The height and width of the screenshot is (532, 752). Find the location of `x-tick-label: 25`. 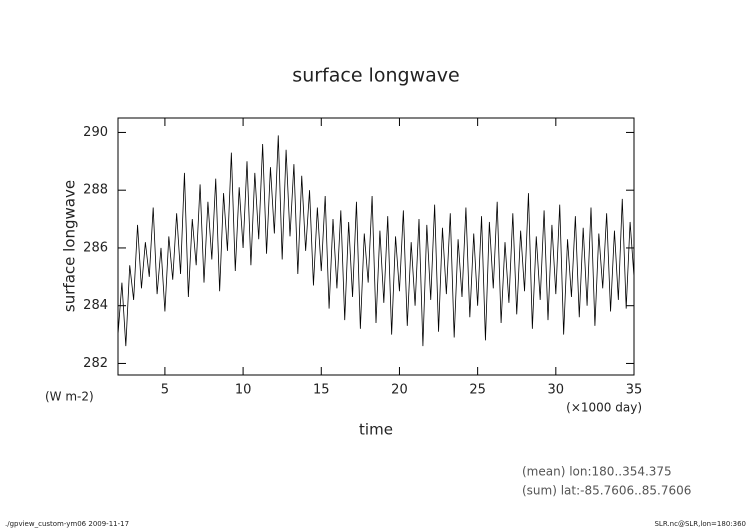

x-tick-label: 25 is located at coordinates (477, 390).